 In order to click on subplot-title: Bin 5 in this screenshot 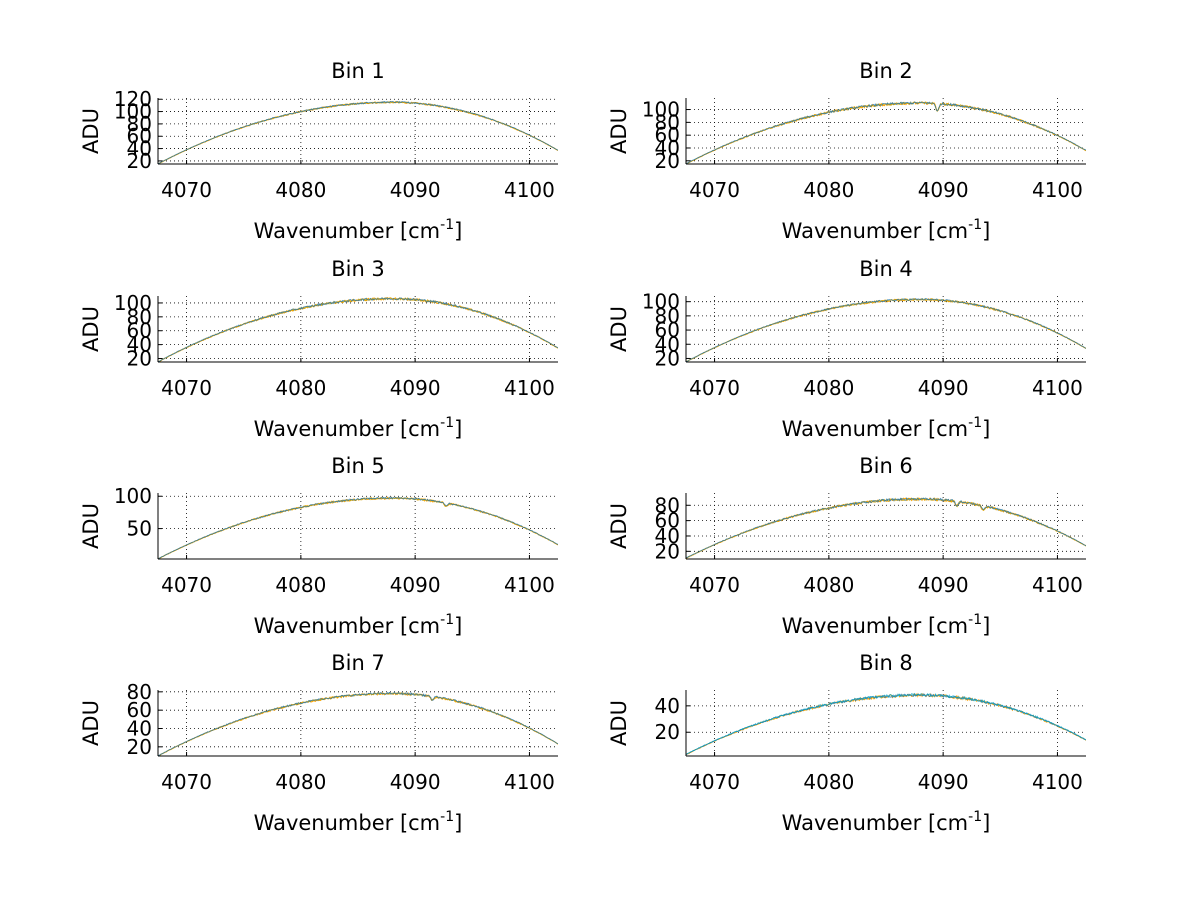, I will do `click(358, 466)`.